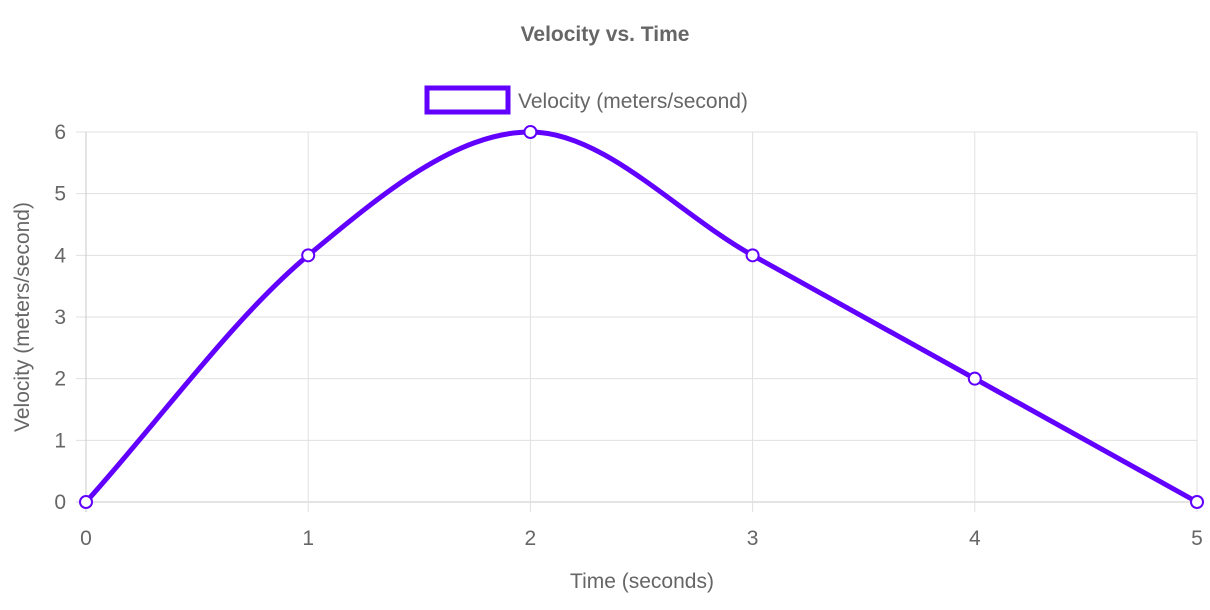 This screenshot has width=1210, height=610. What do you see at coordinates (531, 538) in the screenshot?
I see `x-tick-label: 2` at bounding box center [531, 538].